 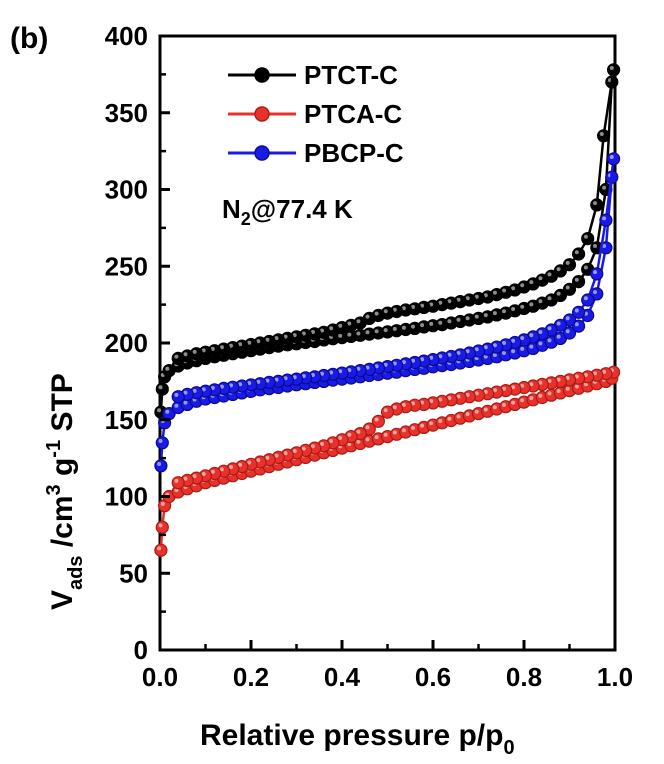 I want to click on legend: PTCT-C PTCA-C PBCP-C, so click(x=316, y=114).